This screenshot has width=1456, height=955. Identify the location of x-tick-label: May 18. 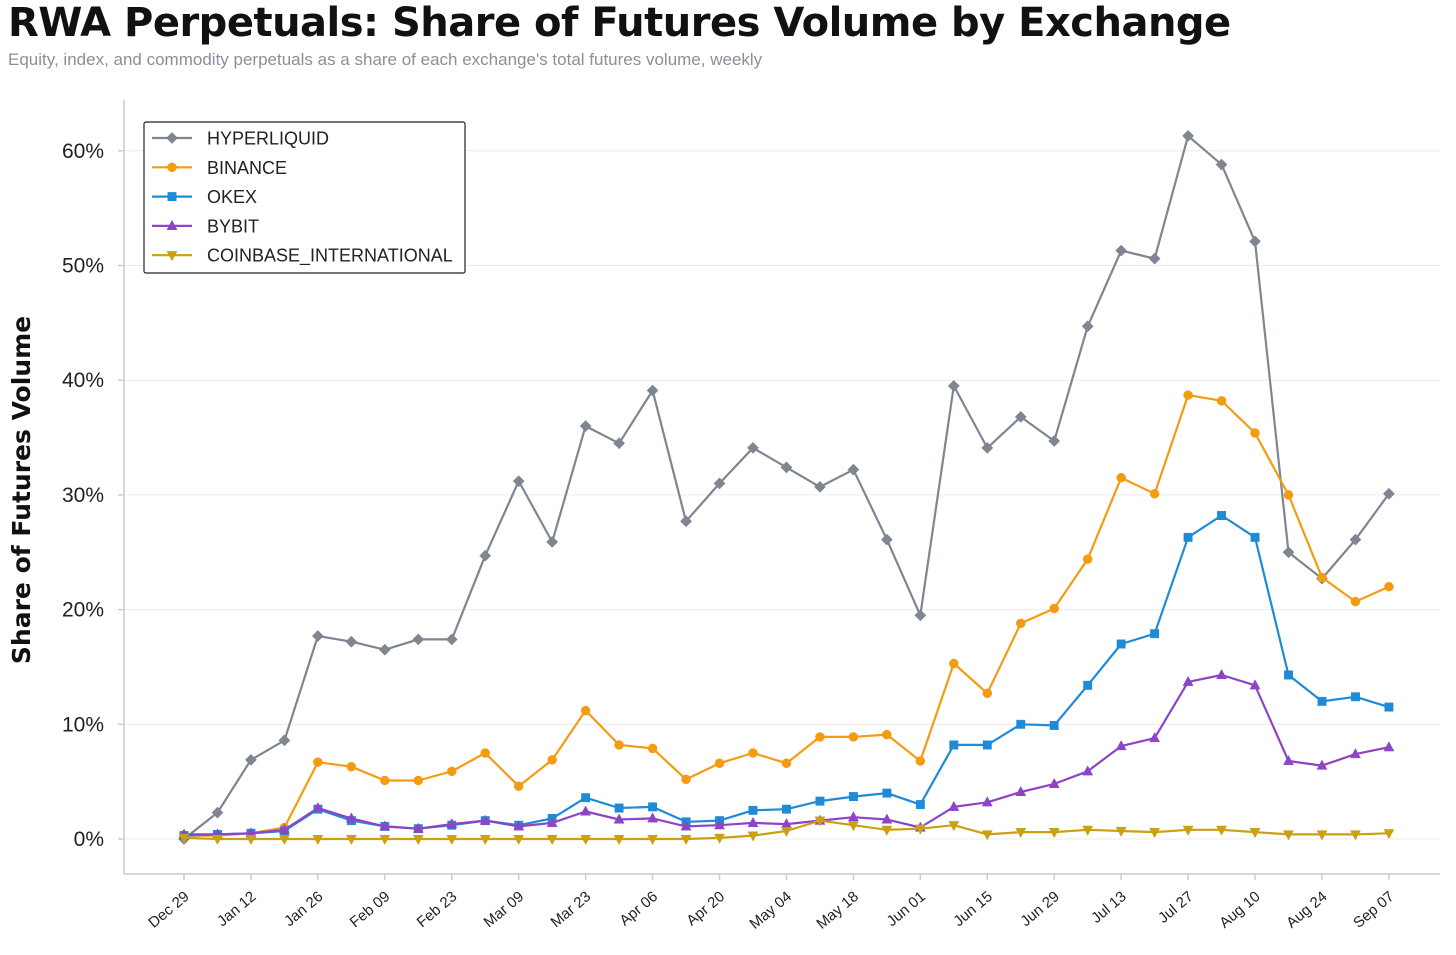
(837, 910).